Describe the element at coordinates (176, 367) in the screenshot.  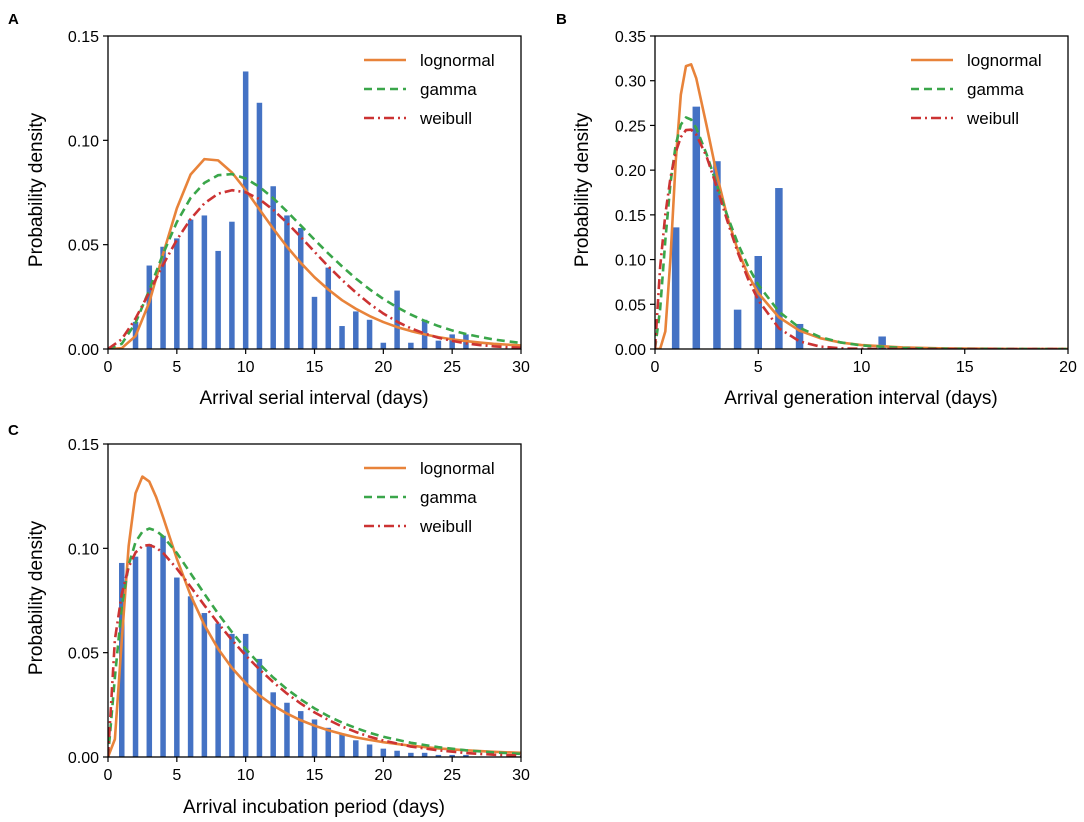
I see `x-tick-label-a: 5` at that location.